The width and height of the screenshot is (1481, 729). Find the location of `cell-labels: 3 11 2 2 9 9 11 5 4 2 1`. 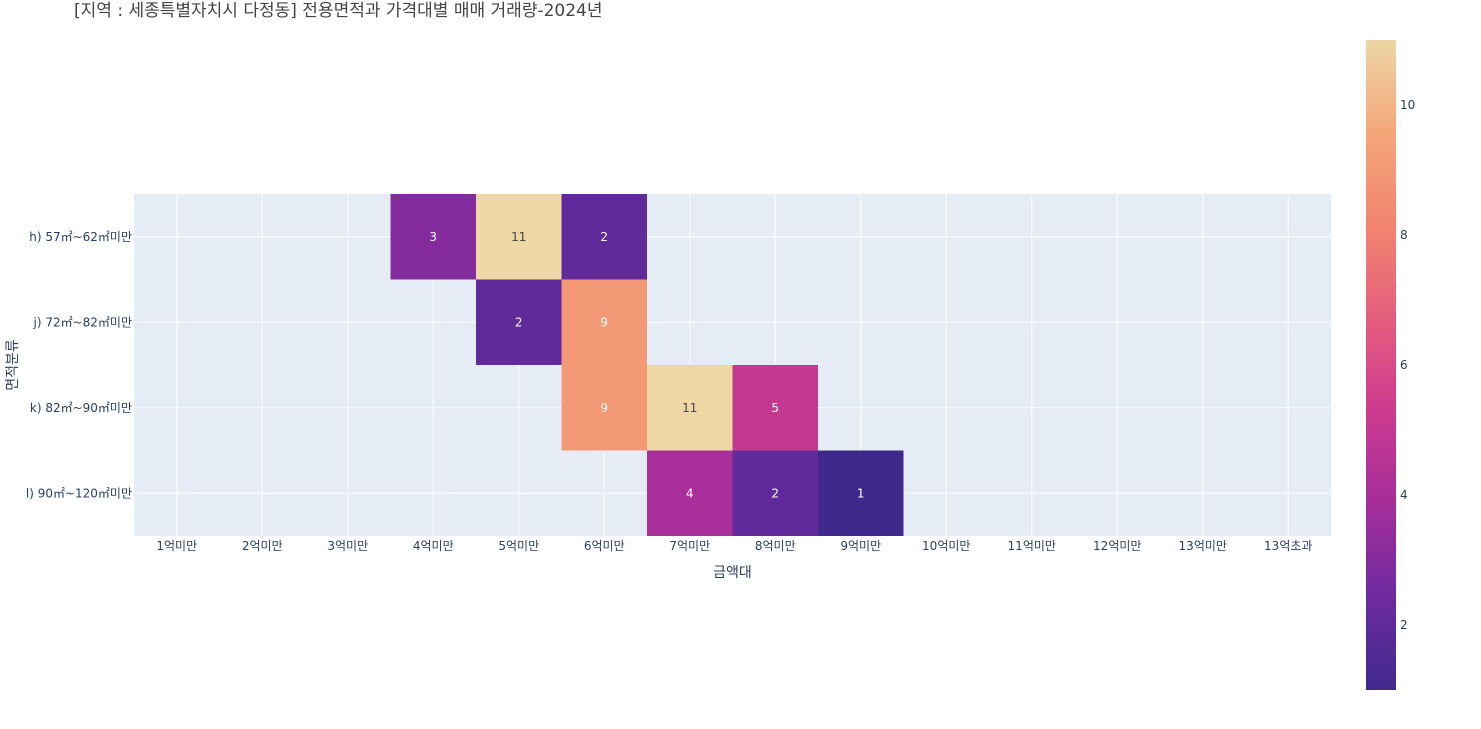

cell-labels: 3 11 2 2 9 9 11 5 4 2 1 is located at coordinates (646, 365).